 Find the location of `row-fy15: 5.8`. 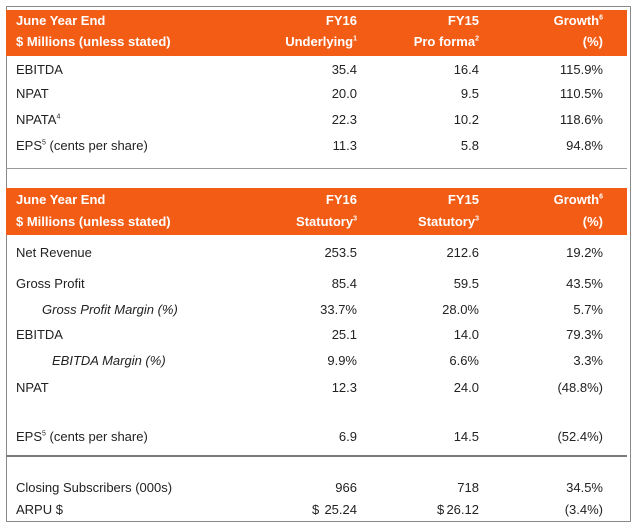

row-fy15: 5.8 is located at coordinates (469, 145).